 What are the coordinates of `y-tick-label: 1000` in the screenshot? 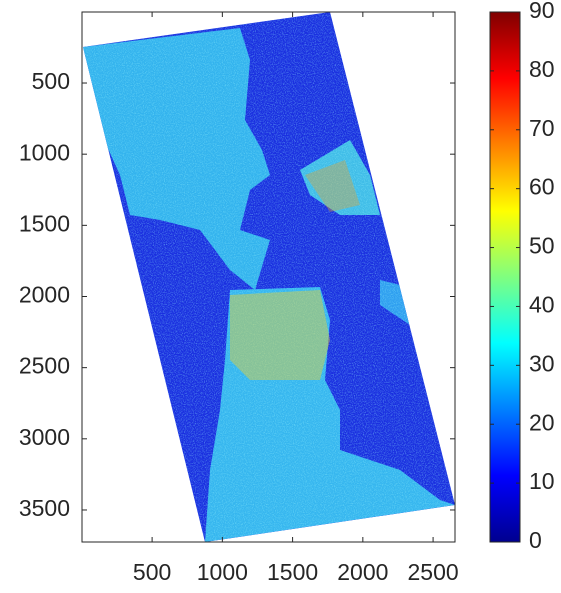 It's located at (44, 152).